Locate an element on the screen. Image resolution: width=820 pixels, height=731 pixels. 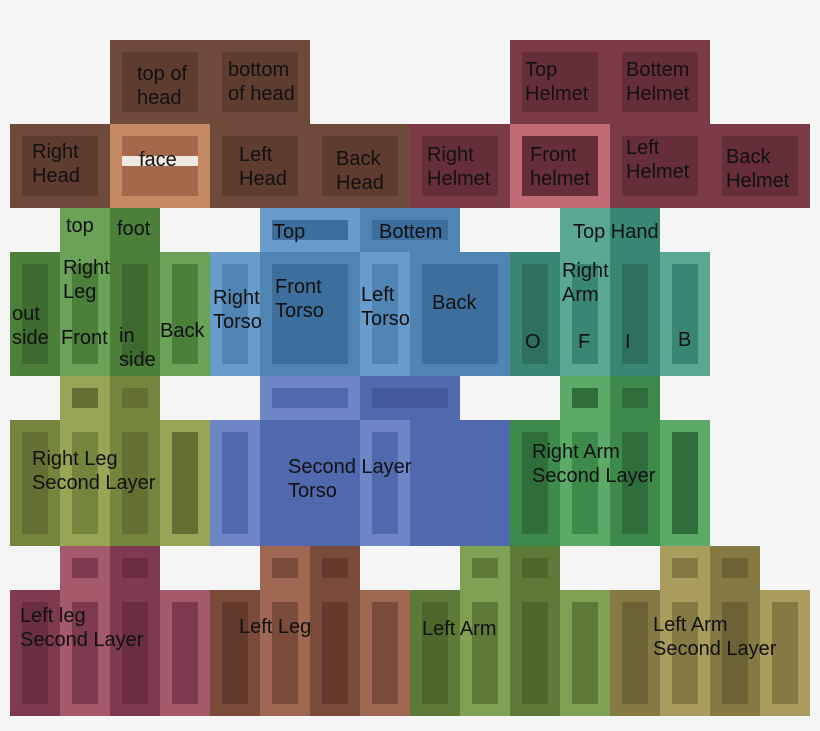
leg2-side-a-inner-panel is located at coordinates (35, 483).